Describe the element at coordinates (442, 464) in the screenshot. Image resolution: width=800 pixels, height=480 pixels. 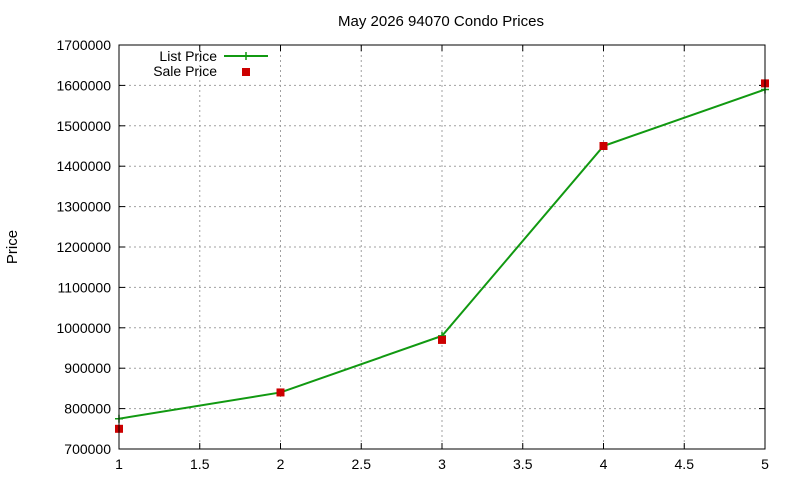
I see `x-tick-label: 3` at that location.